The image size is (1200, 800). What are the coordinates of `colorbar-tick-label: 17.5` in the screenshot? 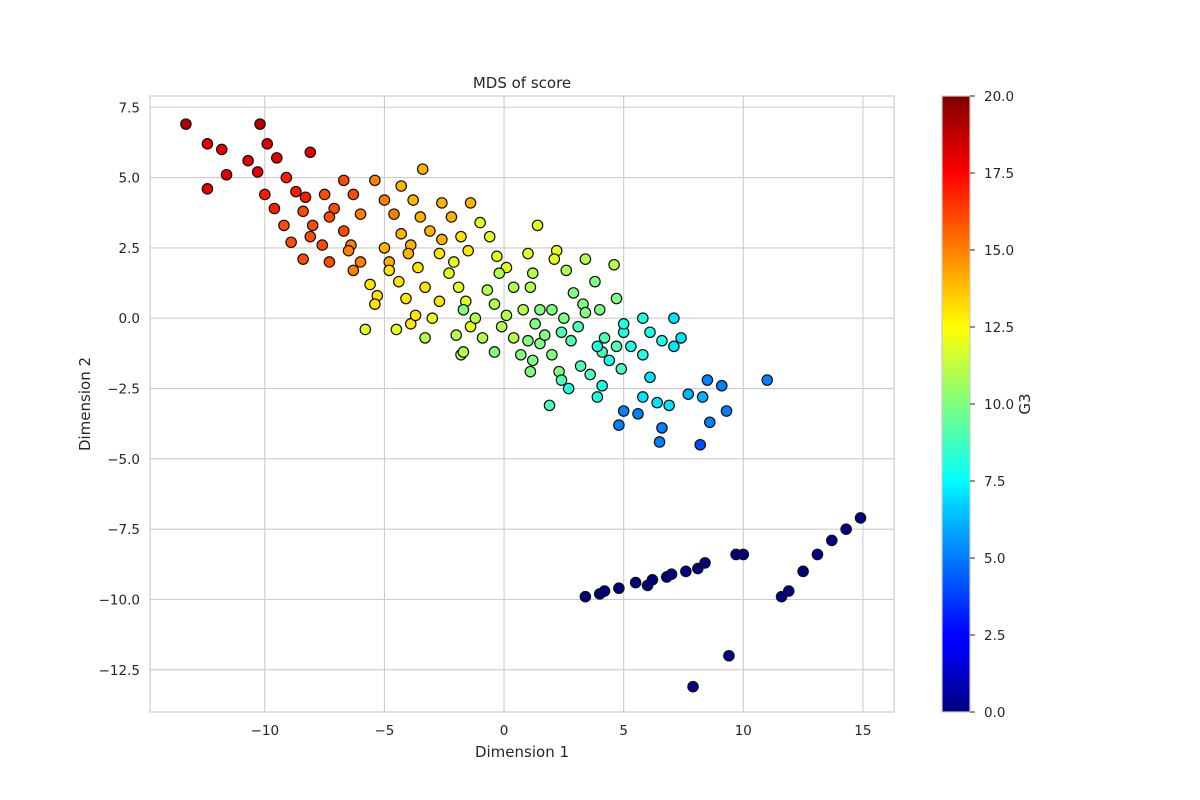 It's located at (999, 174).